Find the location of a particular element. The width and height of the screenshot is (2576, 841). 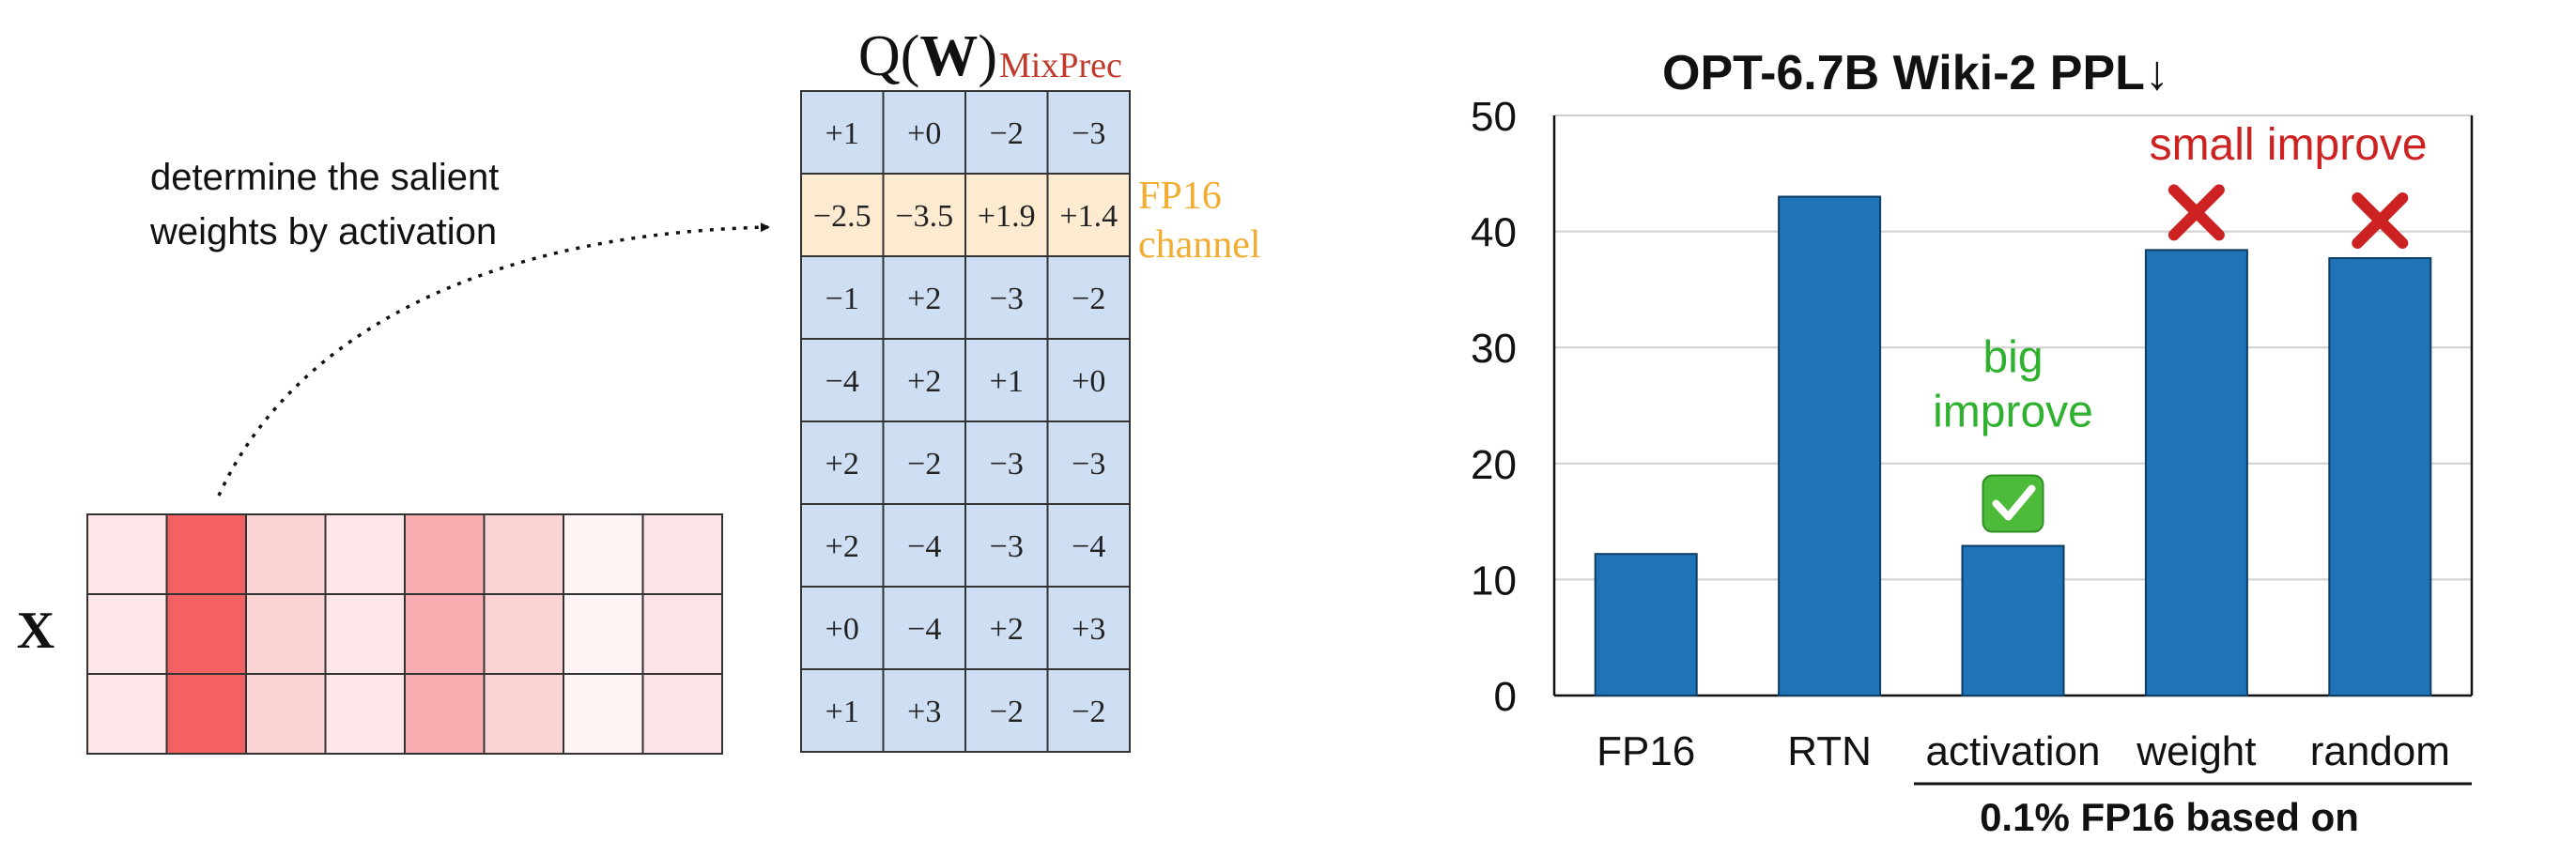

chart-x-ticks: FP16 RTN activation weight random is located at coordinates (2023, 751).